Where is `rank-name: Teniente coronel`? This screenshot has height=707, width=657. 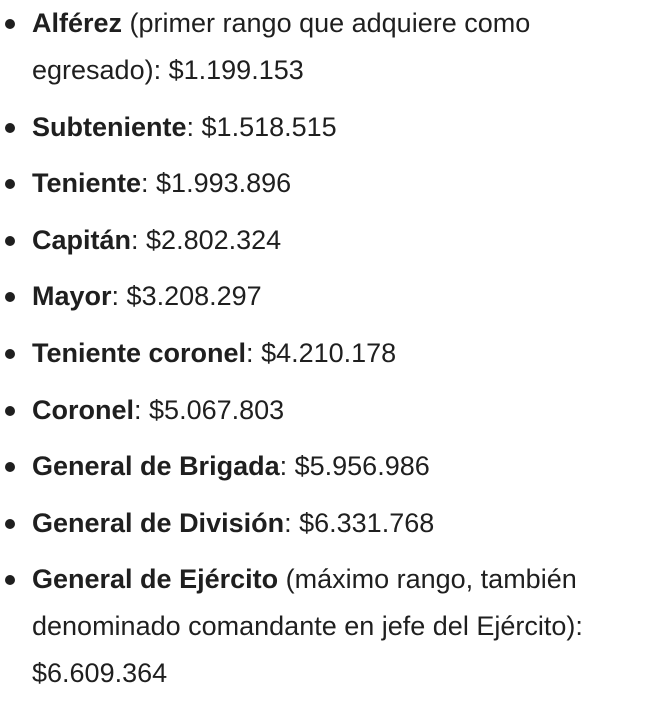 rank-name: Teniente coronel is located at coordinates (139, 352).